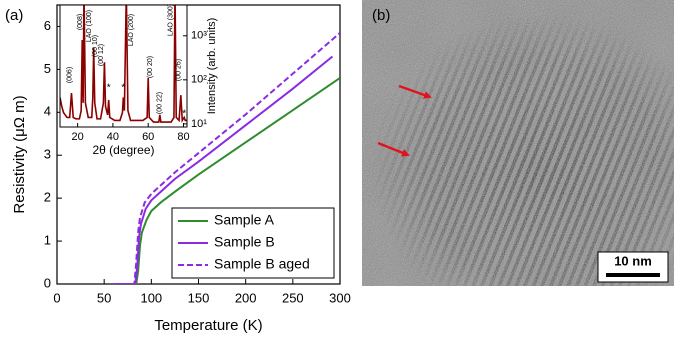 The image size is (674, 339). Describe the element at coordinates (19, 154) in the screenshot. I see `y-axis-label: Resistivity (μΩ m)` at that location.